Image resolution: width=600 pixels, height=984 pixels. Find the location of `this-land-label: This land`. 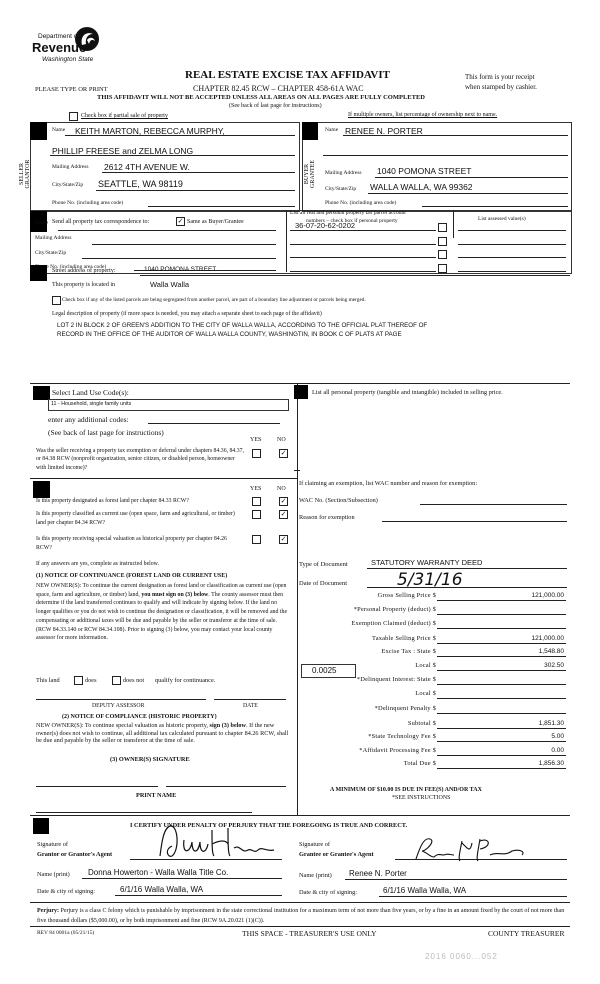

this-land-label: This land is located at coordinates (48, 680).